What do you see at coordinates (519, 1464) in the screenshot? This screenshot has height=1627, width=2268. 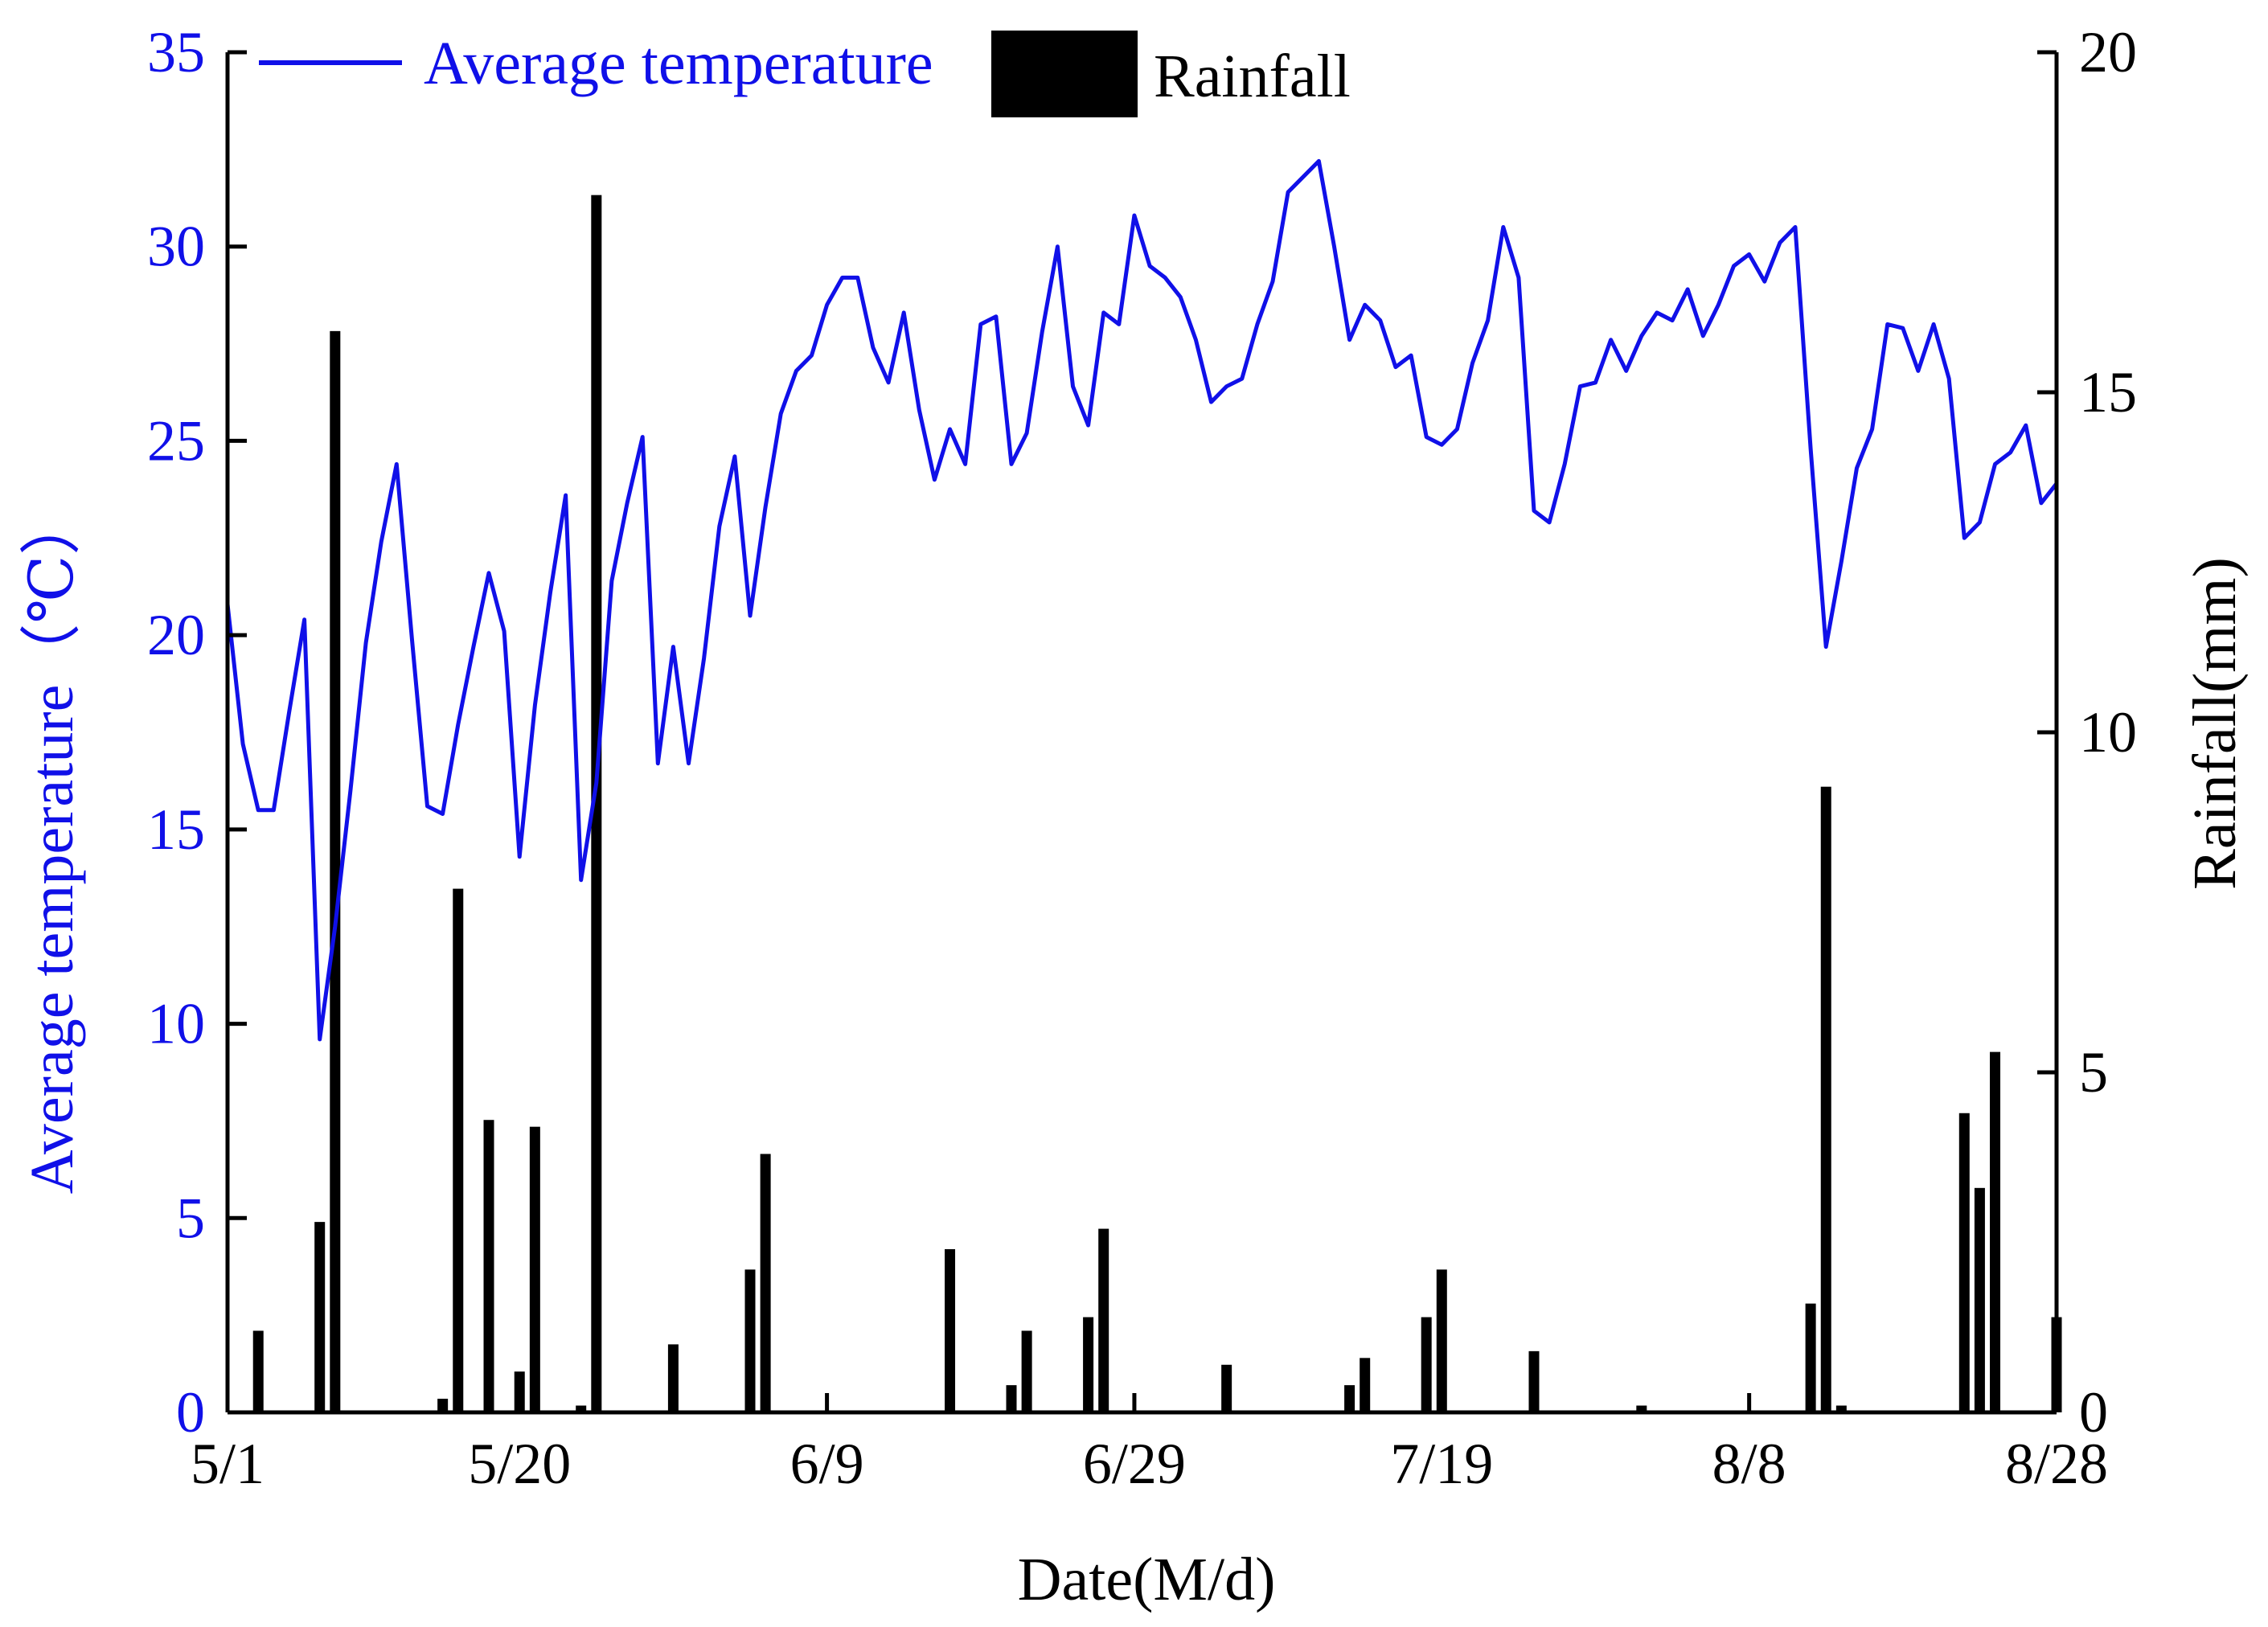 I see `x-tick-label: 5/20` at bounding box center [519, 1464].